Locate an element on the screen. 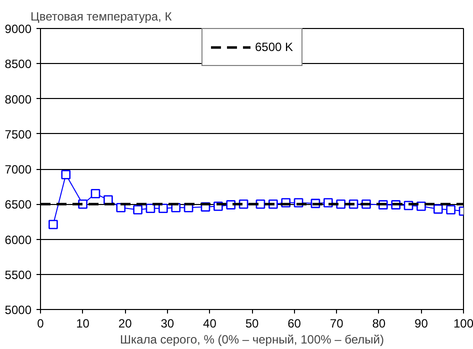  x-tick-label: 80 is located at coordinates (379, 323).